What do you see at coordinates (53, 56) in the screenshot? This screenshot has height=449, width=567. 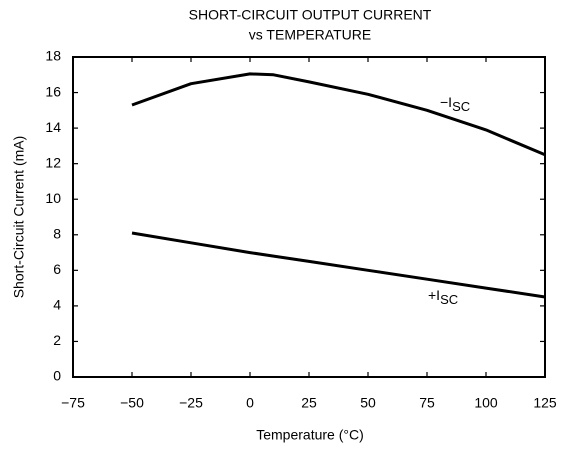 I see `y-tick-label: 18` at bounding box center [53, 56].